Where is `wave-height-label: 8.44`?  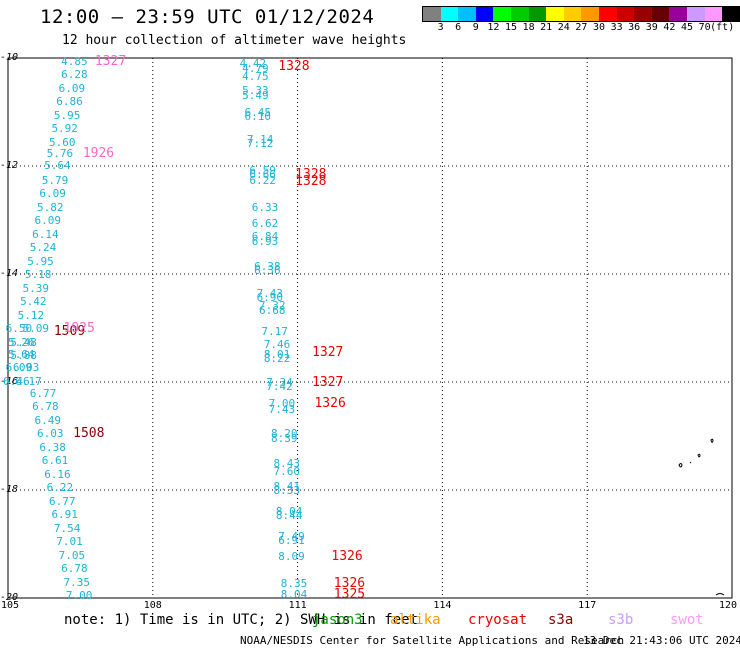 wave-height-label: 8.44 is located at coordinates (289, 515).